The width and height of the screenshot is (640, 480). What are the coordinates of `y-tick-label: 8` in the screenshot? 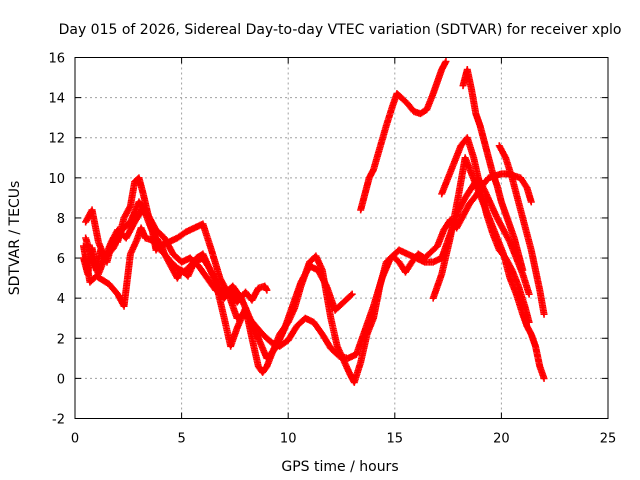 It's located at (61, 219).